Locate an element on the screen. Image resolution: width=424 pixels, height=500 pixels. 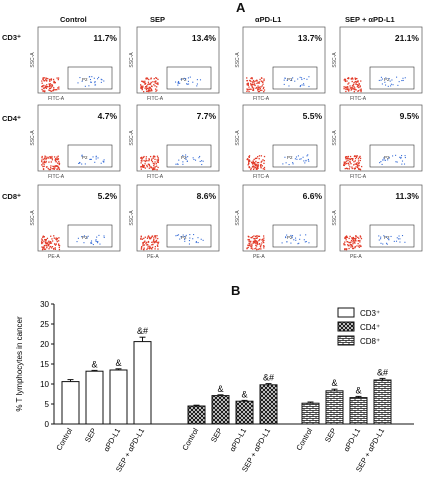
flow-gate-label: P2 is located at coordinates (387, 157).